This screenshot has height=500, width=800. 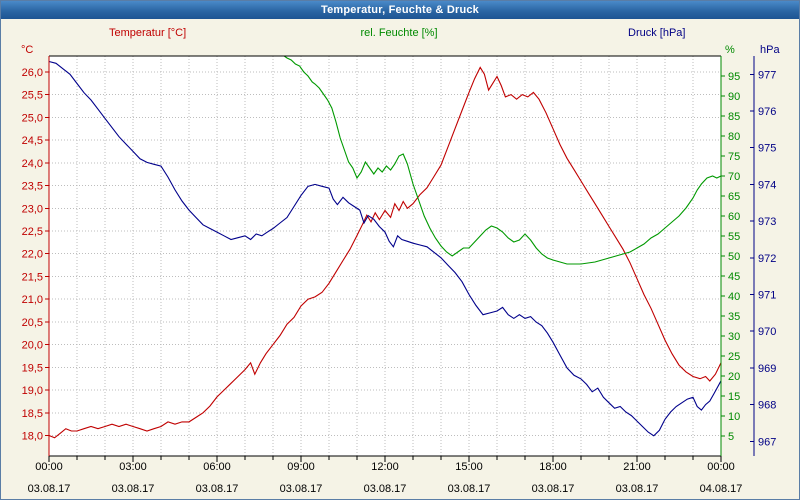 I want to click on window-title: Temperatur, Feuchte & Druck, so click(x=399, y=10).